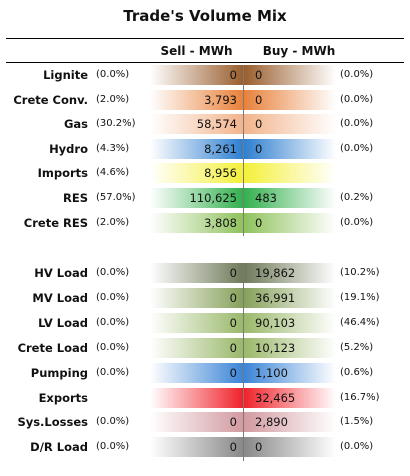 The image size is (410, 476). What do you see at coordinates (75, 198) in the screenshot?
I see `row-label: RES` at bounding box center [75, 198].